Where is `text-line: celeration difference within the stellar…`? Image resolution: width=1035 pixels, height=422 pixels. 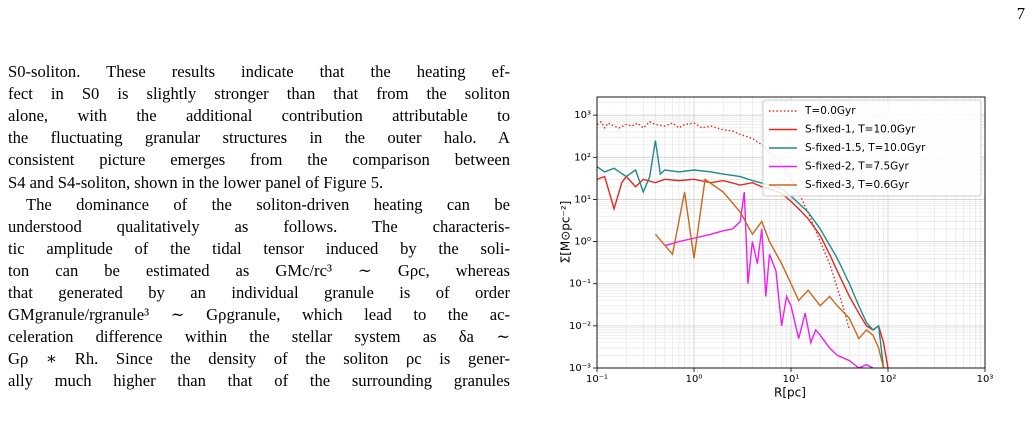 text-line: celeration difference within the stellar… is located at coordinates (259, 337).